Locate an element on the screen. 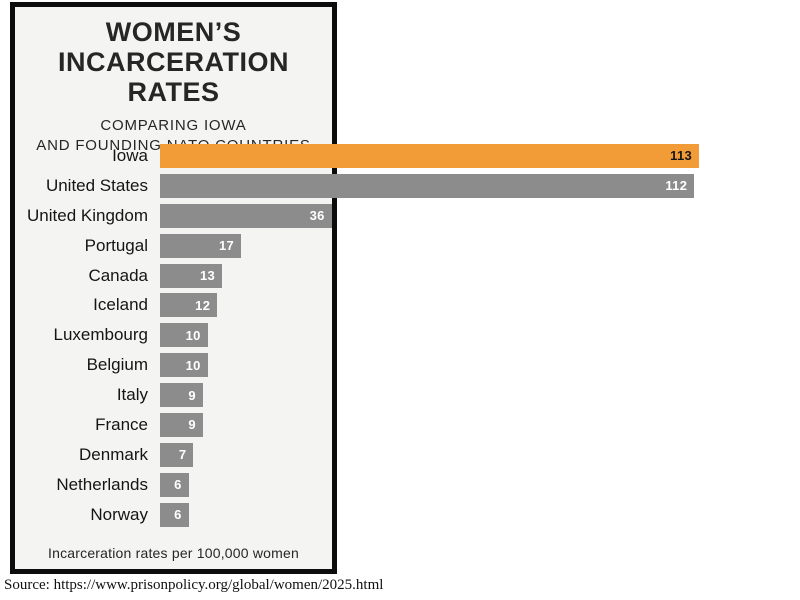  category-label: France is located at coordinates (121, 424).